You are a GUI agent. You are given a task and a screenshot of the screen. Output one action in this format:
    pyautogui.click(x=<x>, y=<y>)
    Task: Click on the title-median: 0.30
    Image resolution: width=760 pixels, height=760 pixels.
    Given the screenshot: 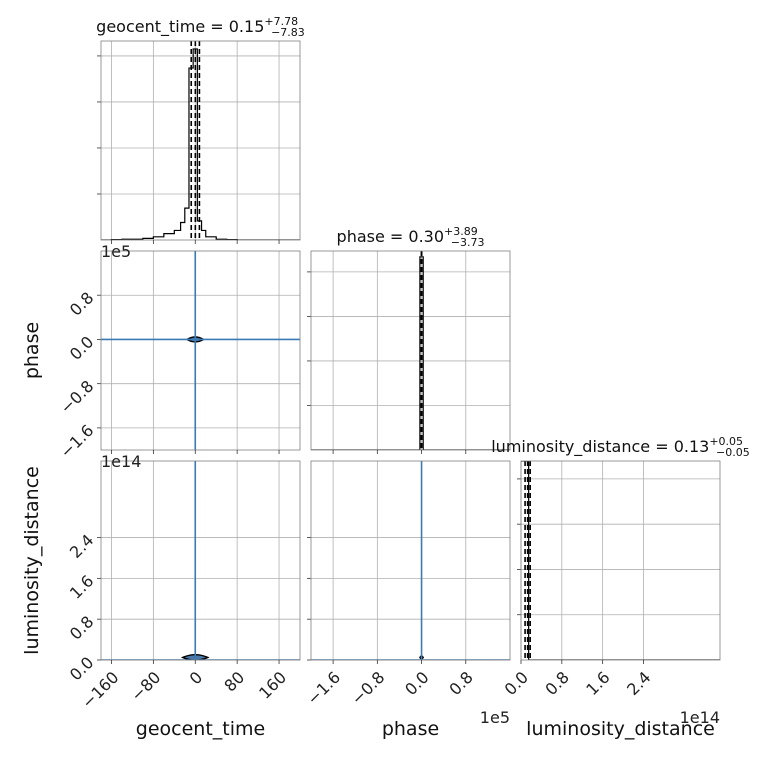 What is the action you would take?
    pyautogui.click(x=426, y=236)
    